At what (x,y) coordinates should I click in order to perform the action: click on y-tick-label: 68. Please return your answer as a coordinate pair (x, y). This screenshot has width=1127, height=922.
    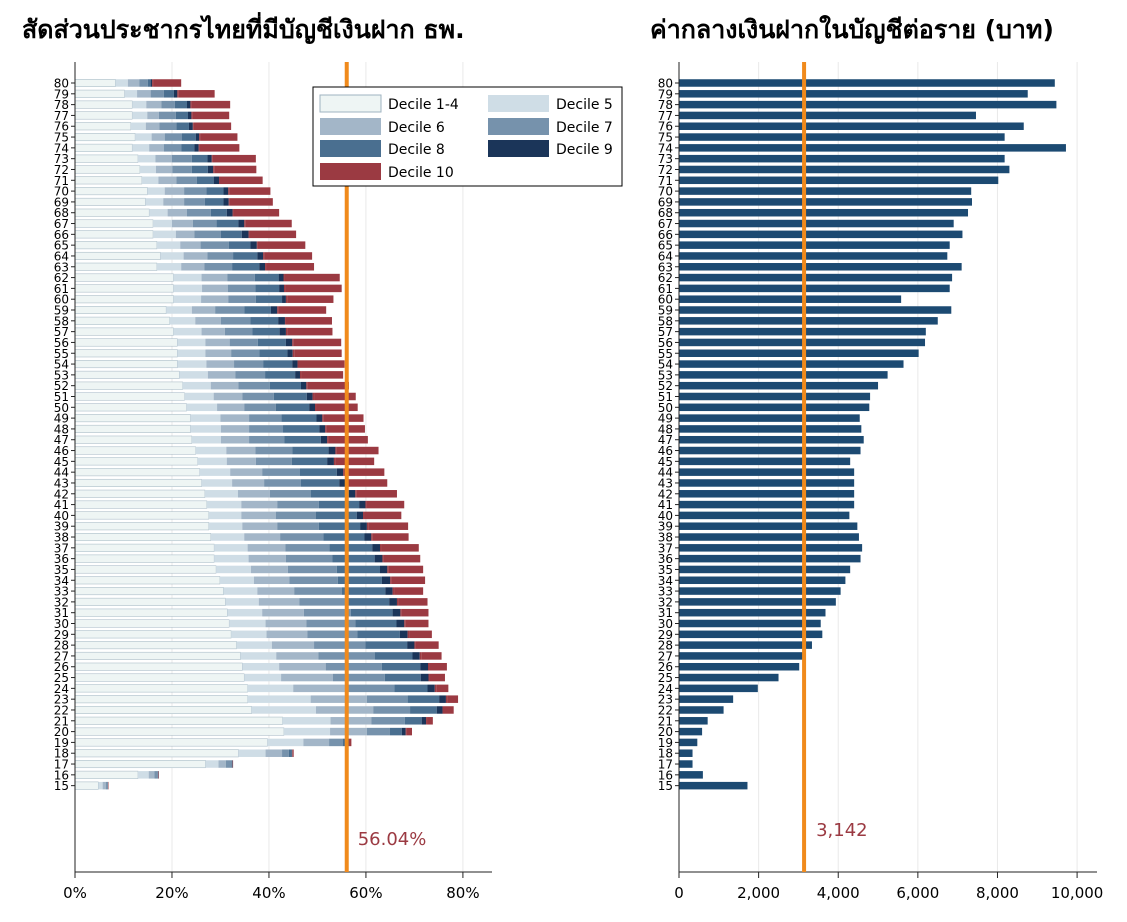
    Looking at the image, I should click on (665, 213).